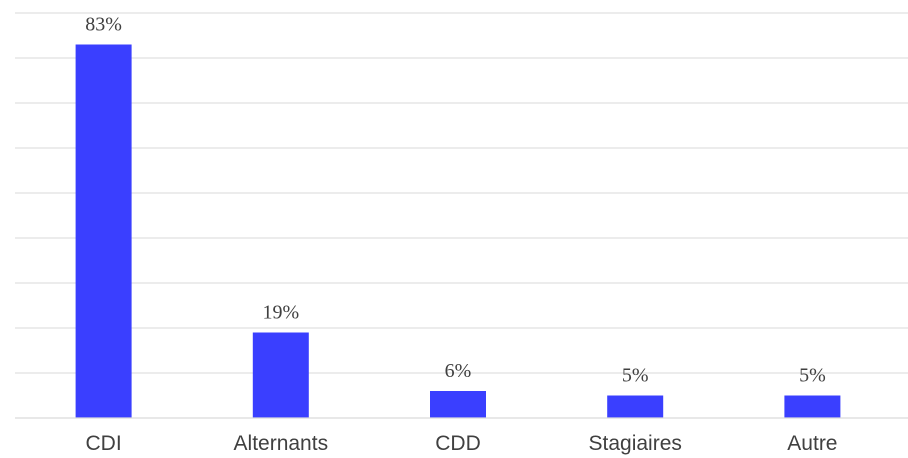 The width and height of the screenshot is (908, 458). I want to click on category-labels: CDI Alternants CDD Stagiaires Autre, so click(462, 443).